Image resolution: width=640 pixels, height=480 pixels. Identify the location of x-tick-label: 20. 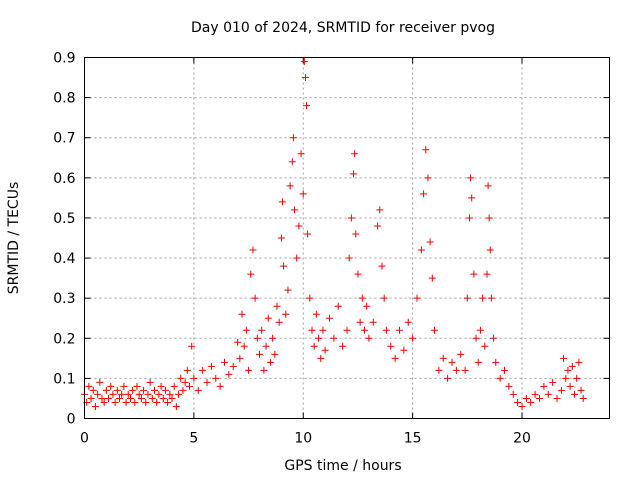
(522, 439).